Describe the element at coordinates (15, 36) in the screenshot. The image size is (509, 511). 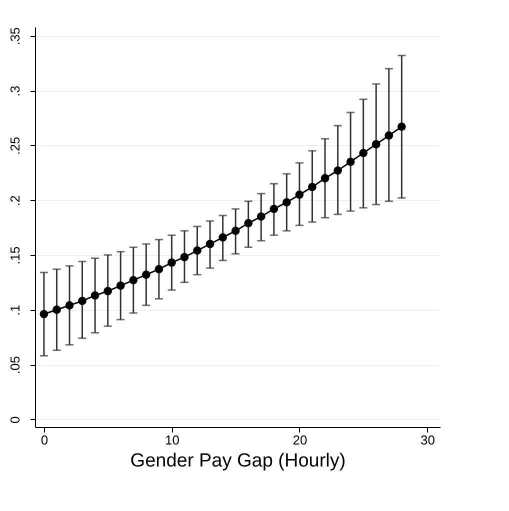
I see `y-tick-label: .35` at that location.